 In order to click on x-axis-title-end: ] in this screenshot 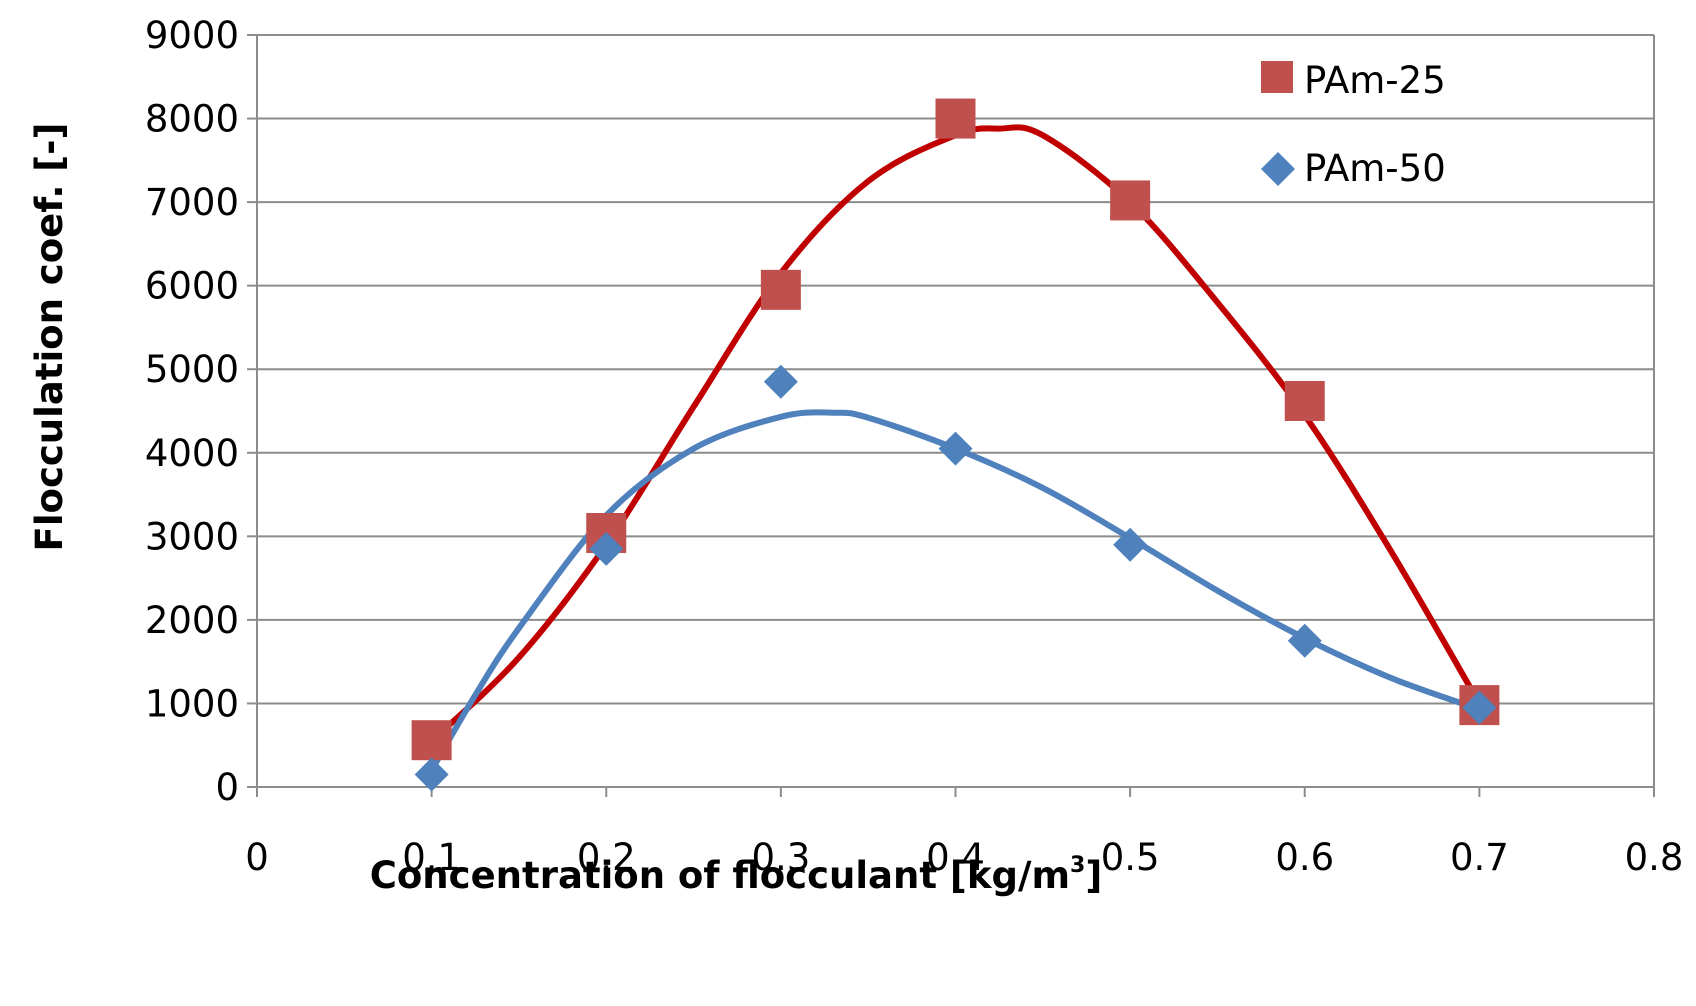, I will do `click(1093, 875)`.